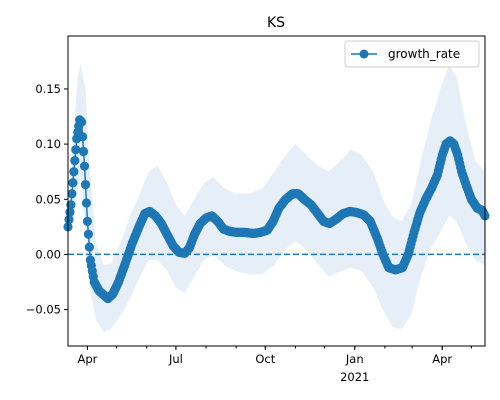 The width and height of the screenshot is (500, 400). Describe the element at coordinates (43, 310) in the screenshot. I see `y-tick-label: −0.05` at that location.